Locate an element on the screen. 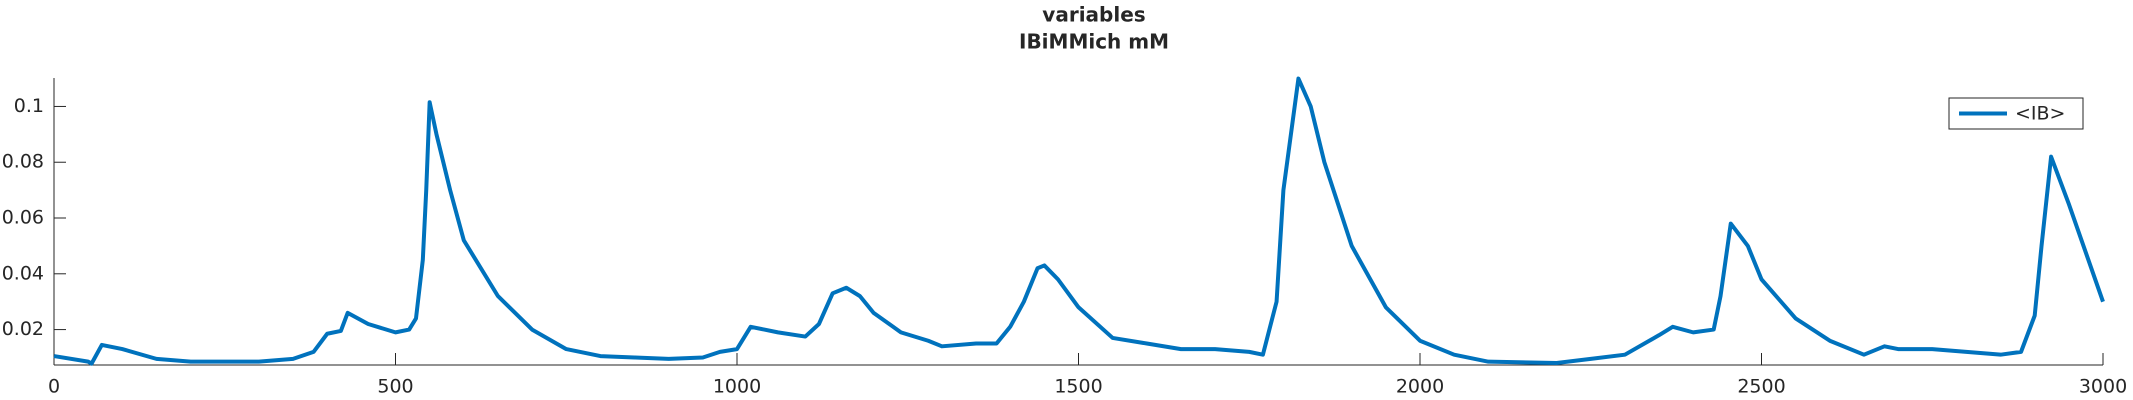 The width and height of the screenshot is (2133, 400). x-tick-label: 0 is located at coordinates (54, 387).